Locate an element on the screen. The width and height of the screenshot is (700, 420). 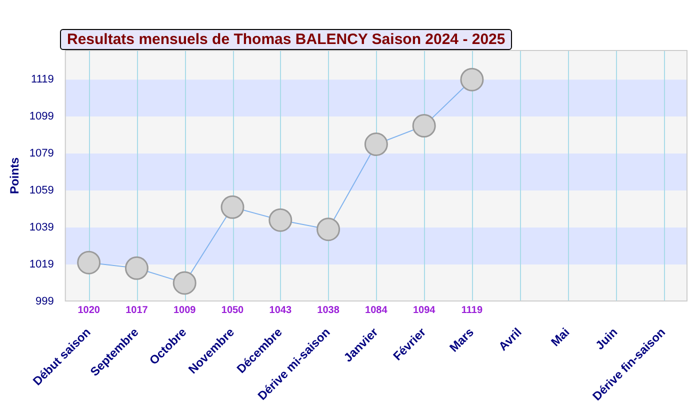
data-label: 1084 is located at coordinates (376, 310).